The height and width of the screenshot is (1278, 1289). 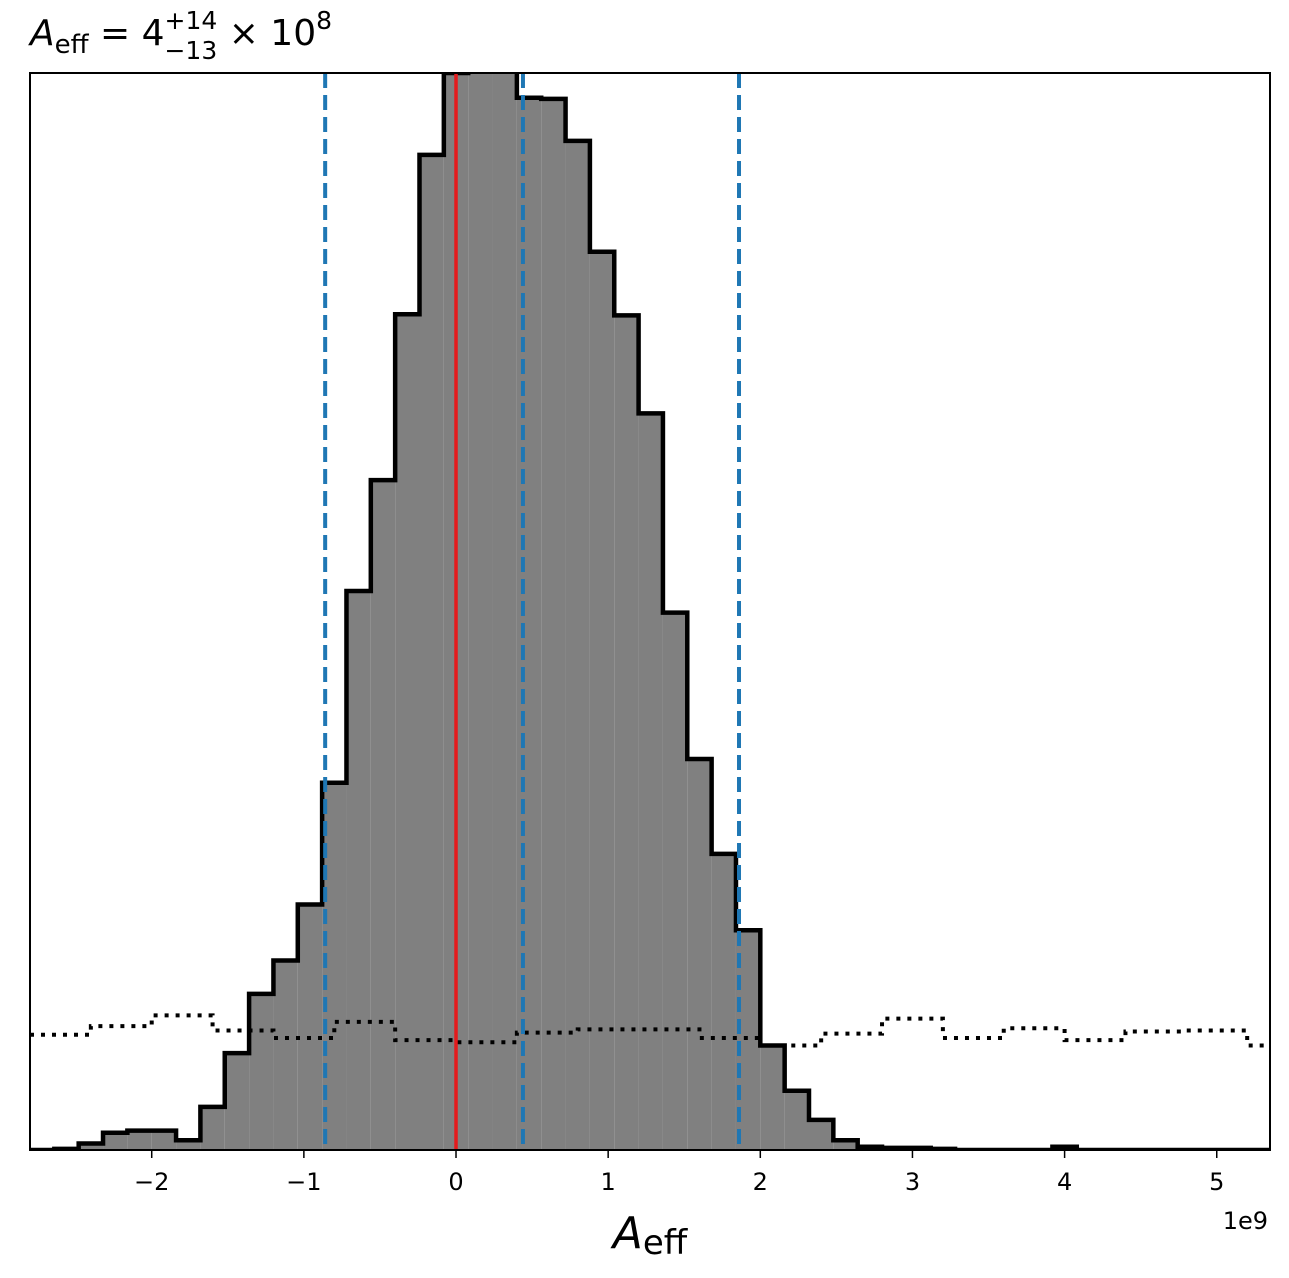 I want to click on prior-line, so click(x=650, y=1030).